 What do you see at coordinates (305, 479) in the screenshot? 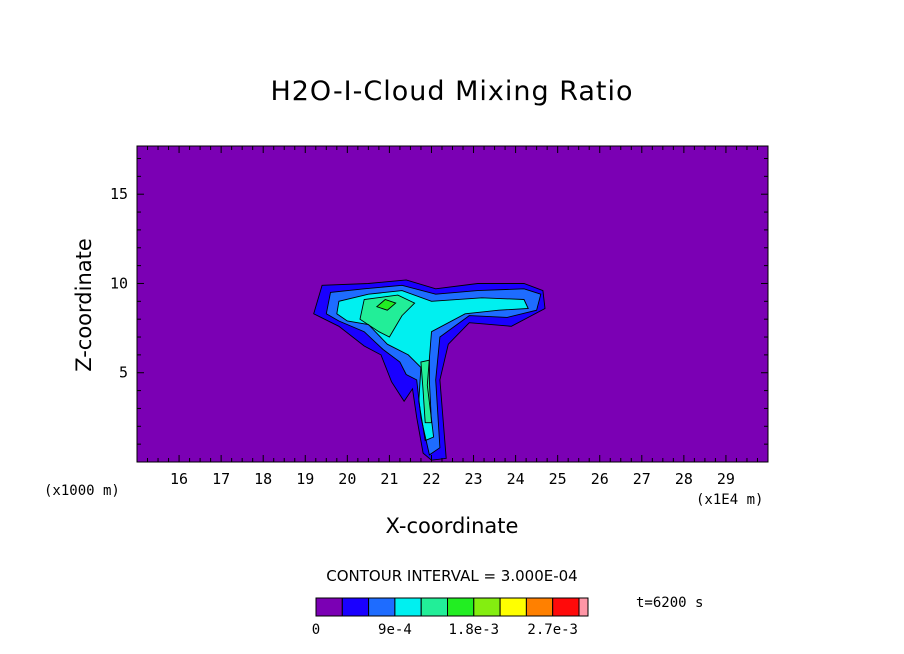
I see `x-tick-label: 19` at bounding box center [305, 479].